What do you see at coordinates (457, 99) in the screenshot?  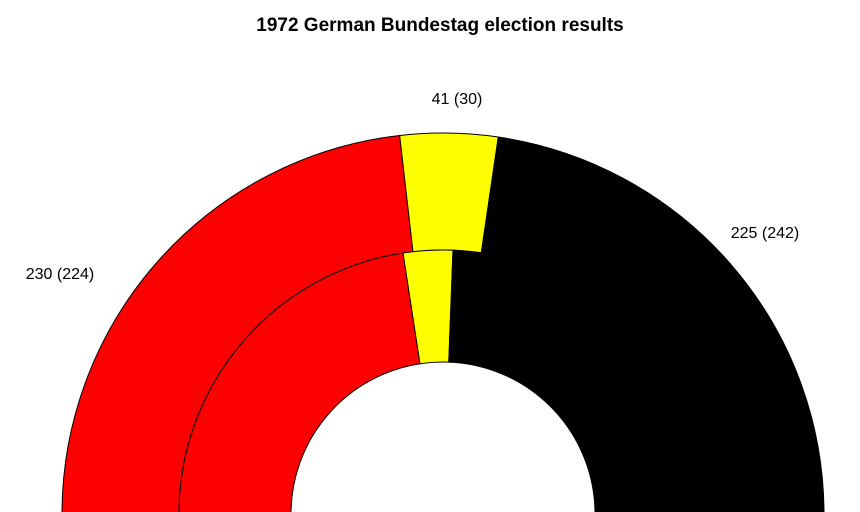 I see `label-fdp: 41 (30)` at bounding box center [457, 99].